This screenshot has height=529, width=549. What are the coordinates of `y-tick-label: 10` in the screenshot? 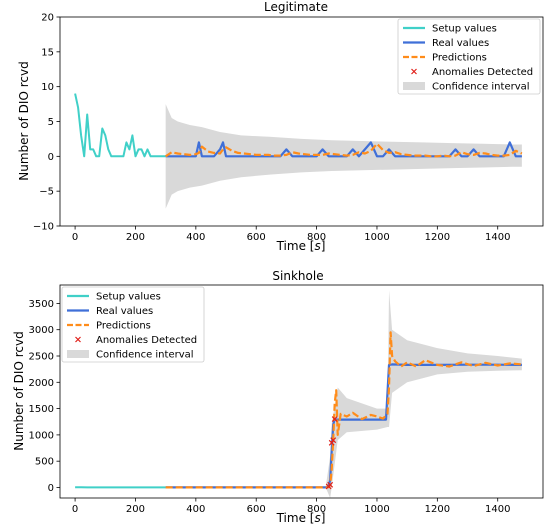 It's located at (47, 87).